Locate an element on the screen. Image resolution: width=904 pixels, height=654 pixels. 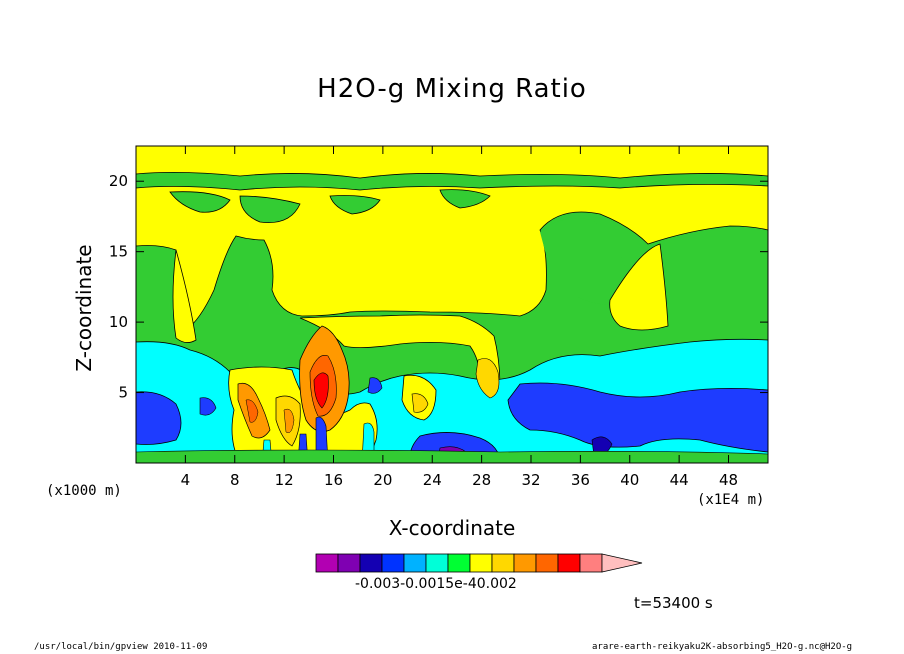
colorbar-arrow is located at coordinates (622, 563).